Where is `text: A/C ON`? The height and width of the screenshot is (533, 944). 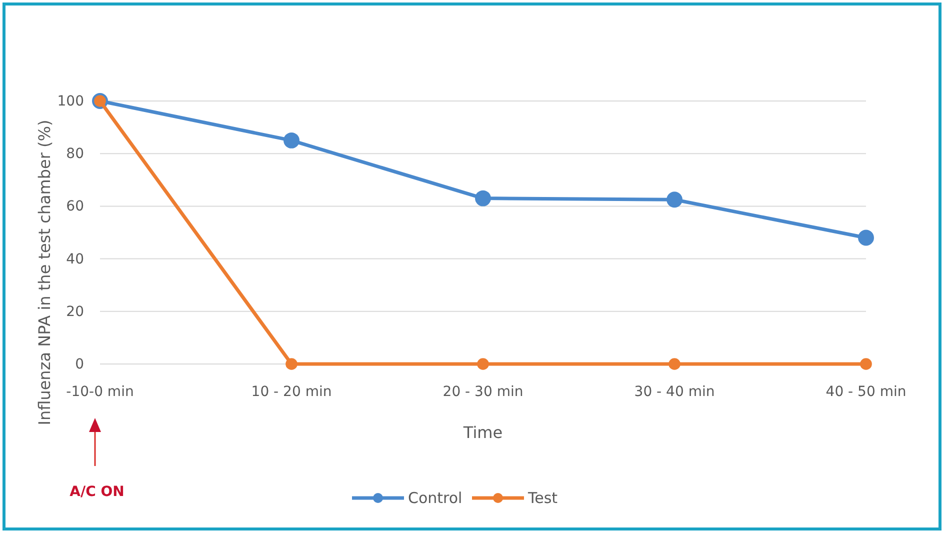
text: A/C ON is located at coordinates (97, 492).